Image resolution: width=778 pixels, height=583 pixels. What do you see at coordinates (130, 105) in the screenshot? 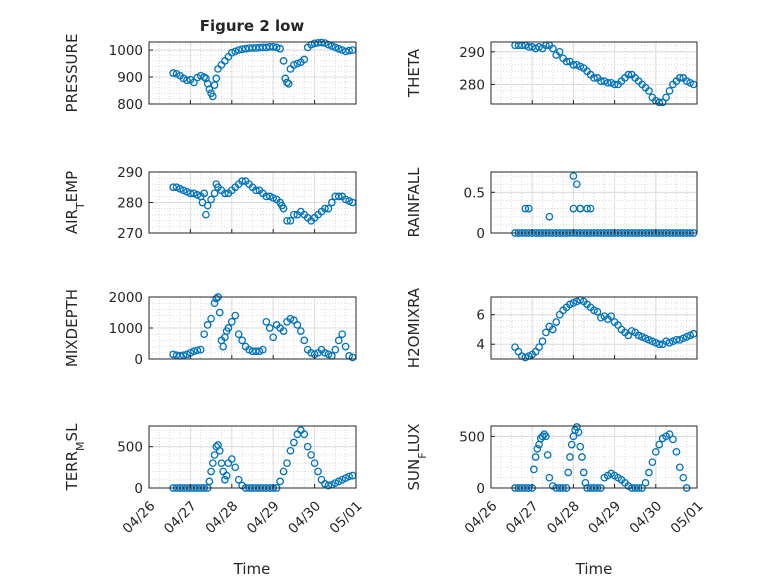
I see `y-tick-label: 800` at bounding box center [130, 105].